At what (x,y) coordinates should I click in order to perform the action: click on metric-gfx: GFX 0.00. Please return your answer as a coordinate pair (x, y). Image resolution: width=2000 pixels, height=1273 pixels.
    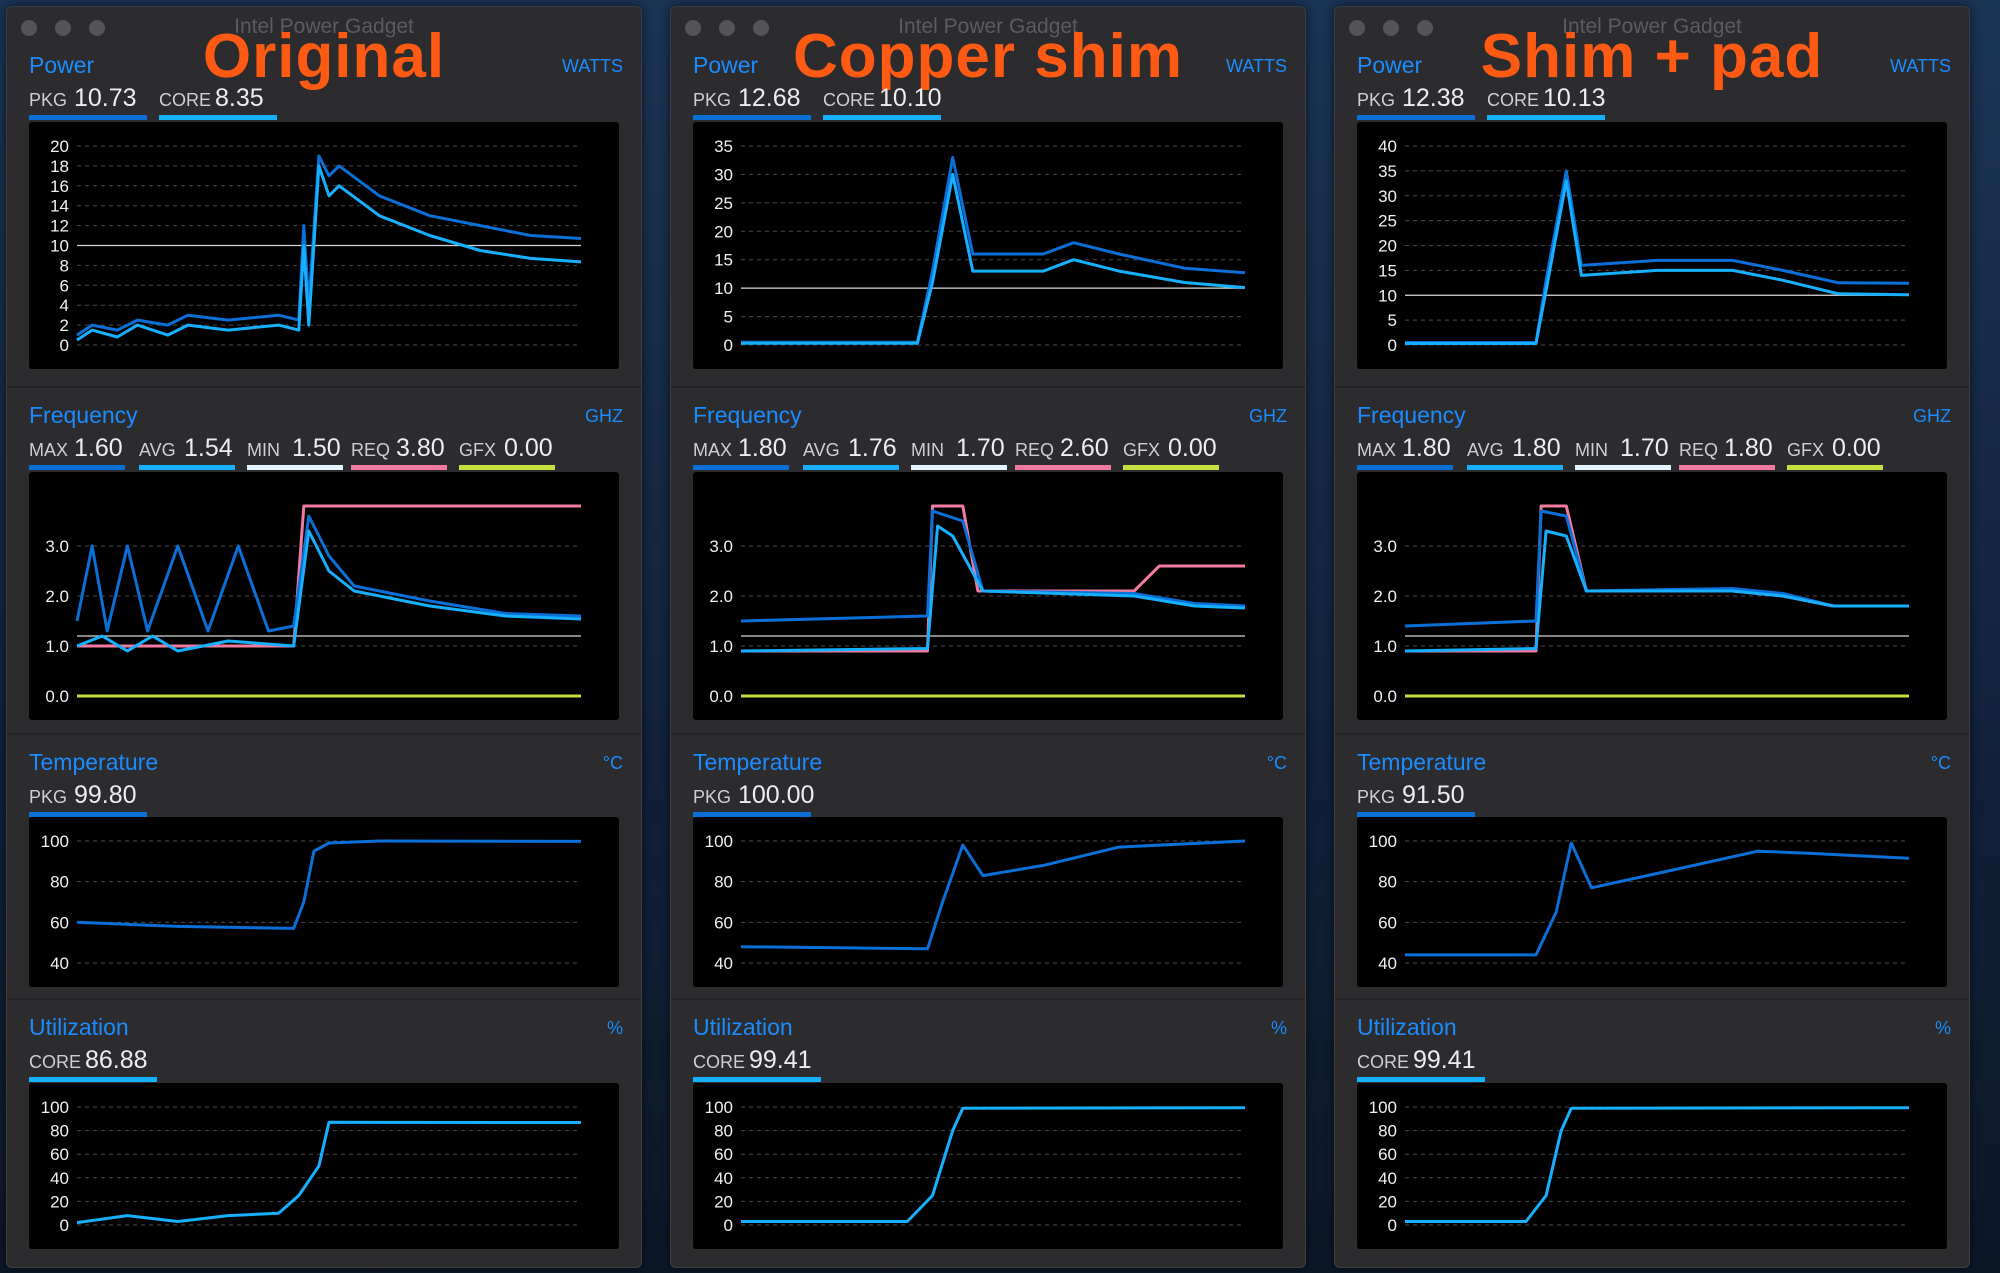
    Looking at the image, I should click on (1171, 452).